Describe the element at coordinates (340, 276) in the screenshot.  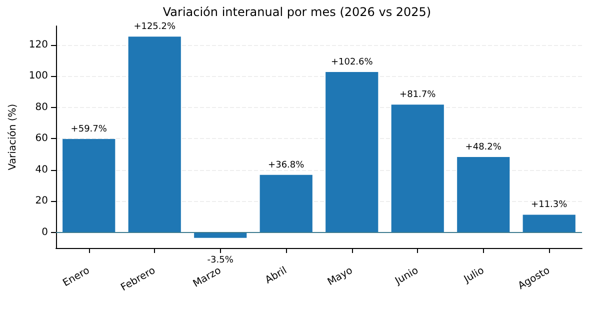
I see `x-tick-label: Mayo` at that location.